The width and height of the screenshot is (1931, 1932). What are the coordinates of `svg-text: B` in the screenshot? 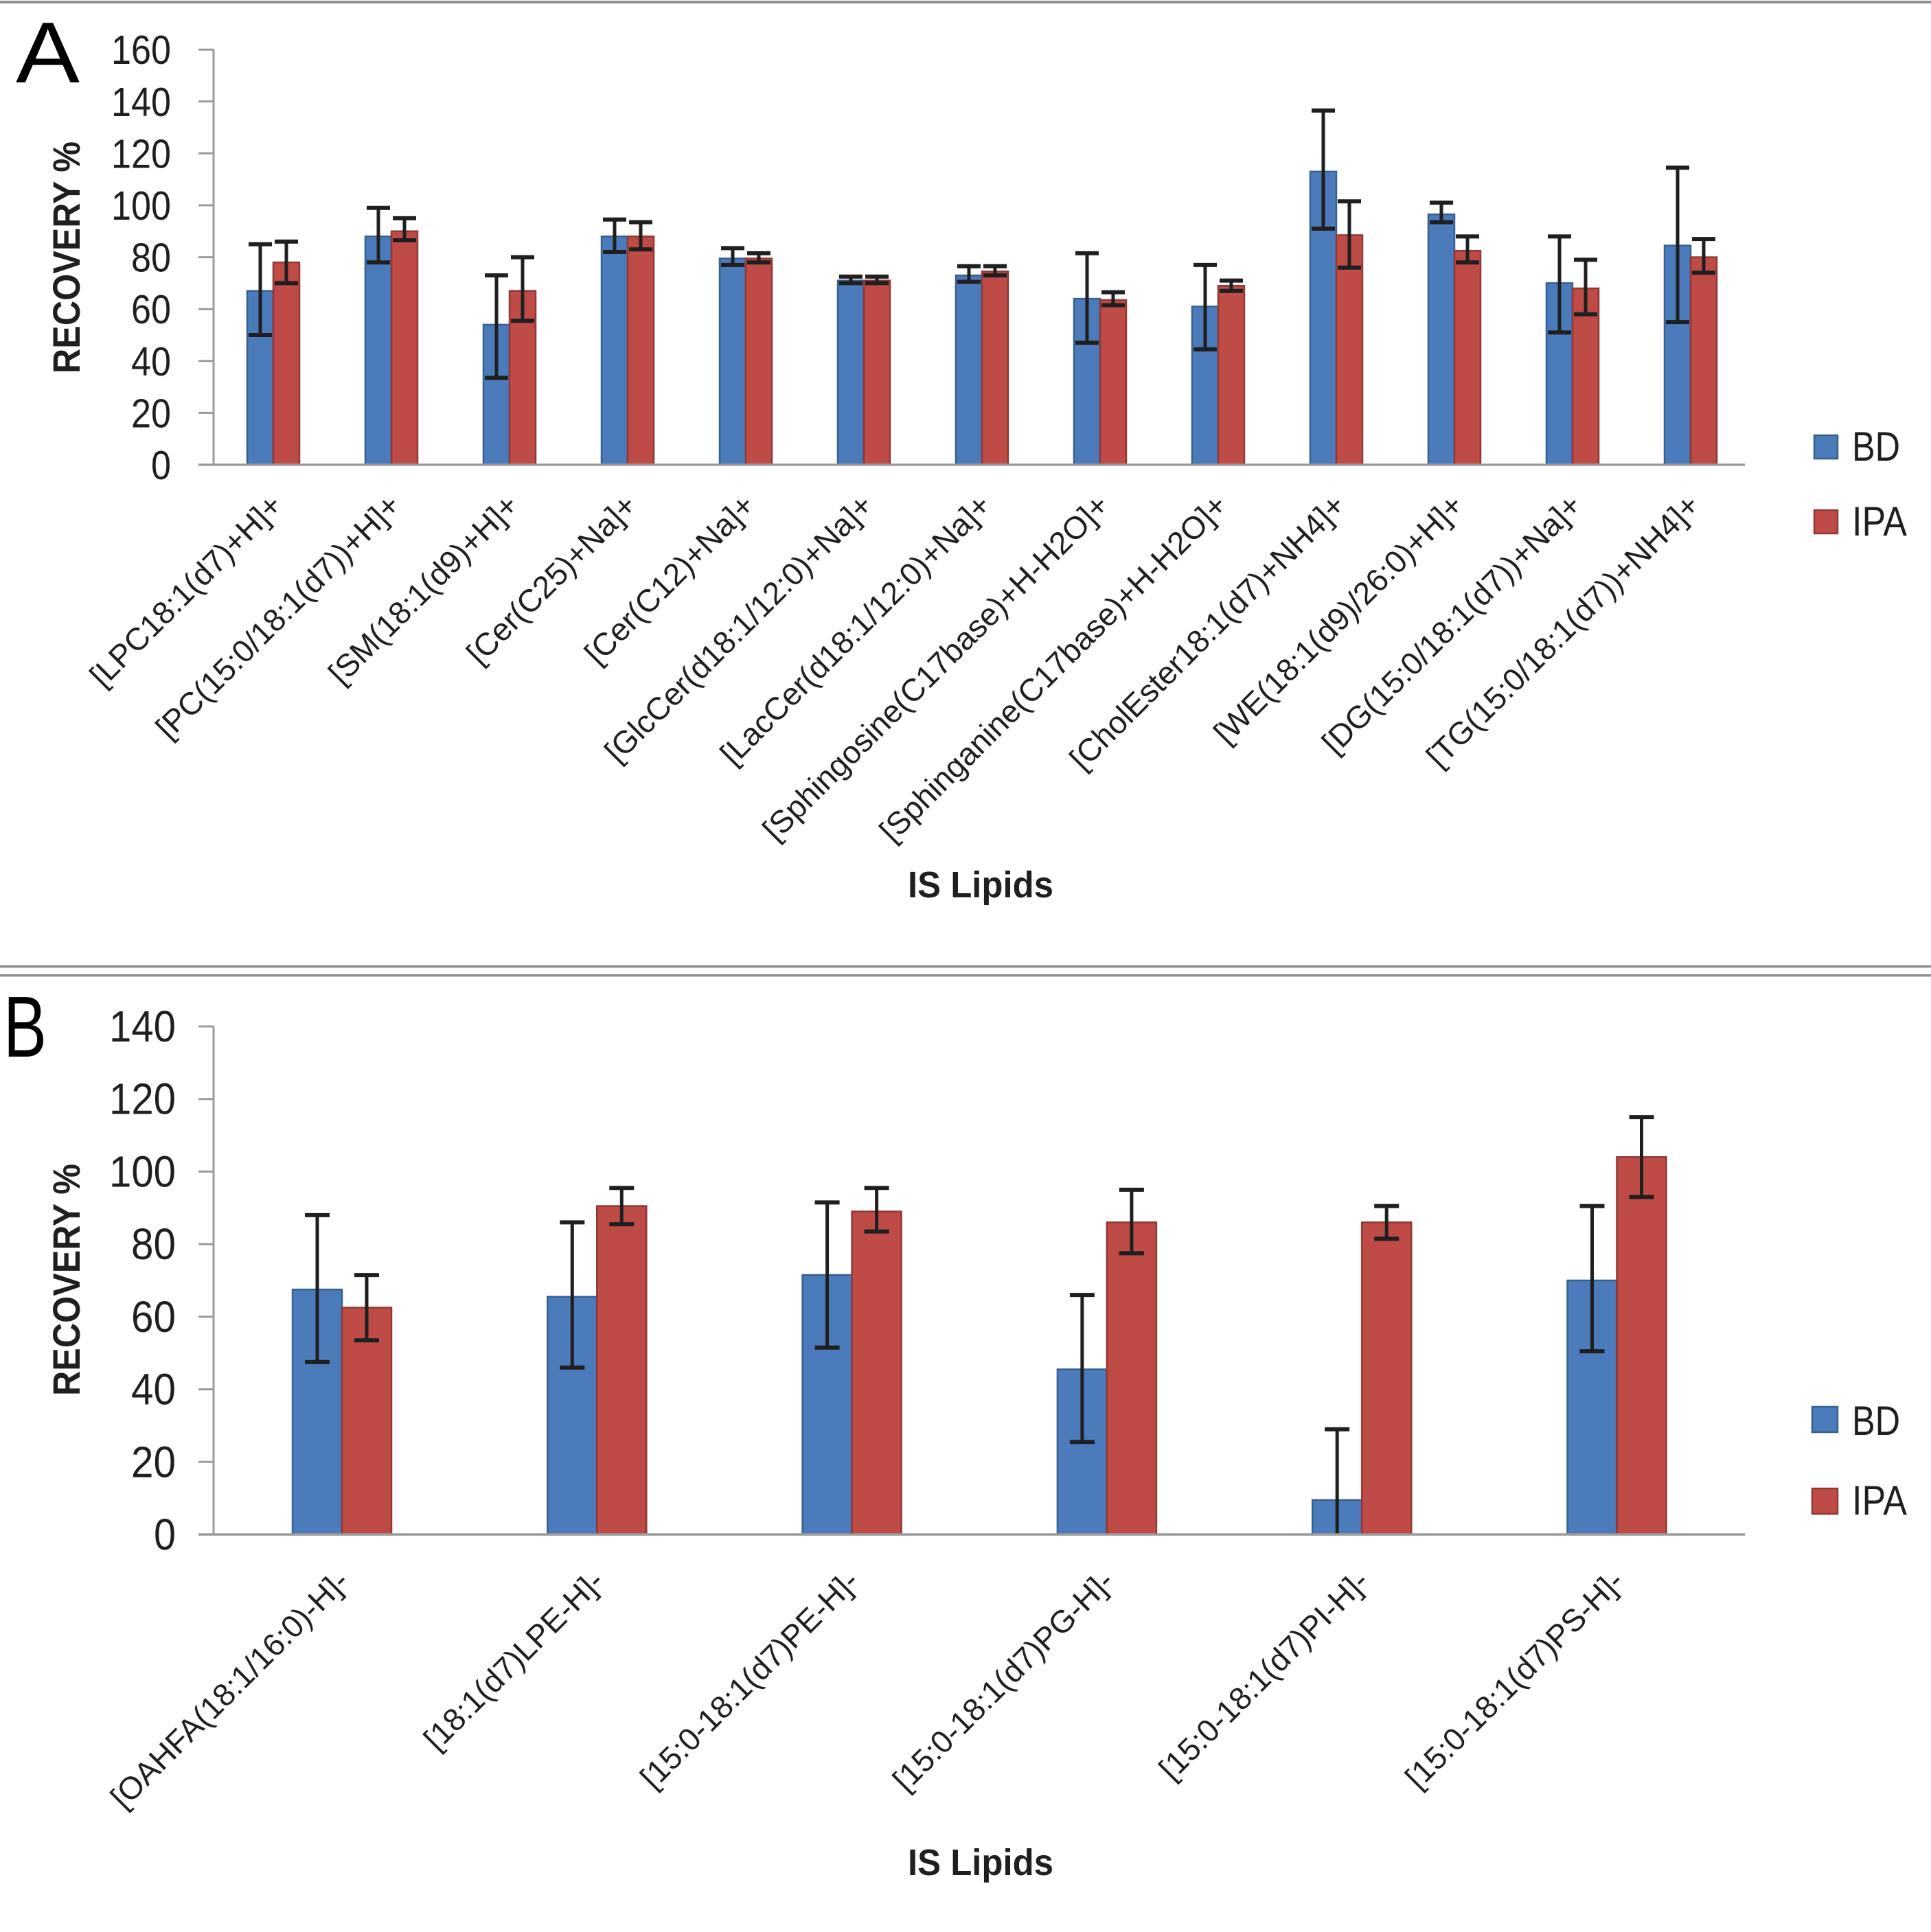 It's located at (25, 1026).